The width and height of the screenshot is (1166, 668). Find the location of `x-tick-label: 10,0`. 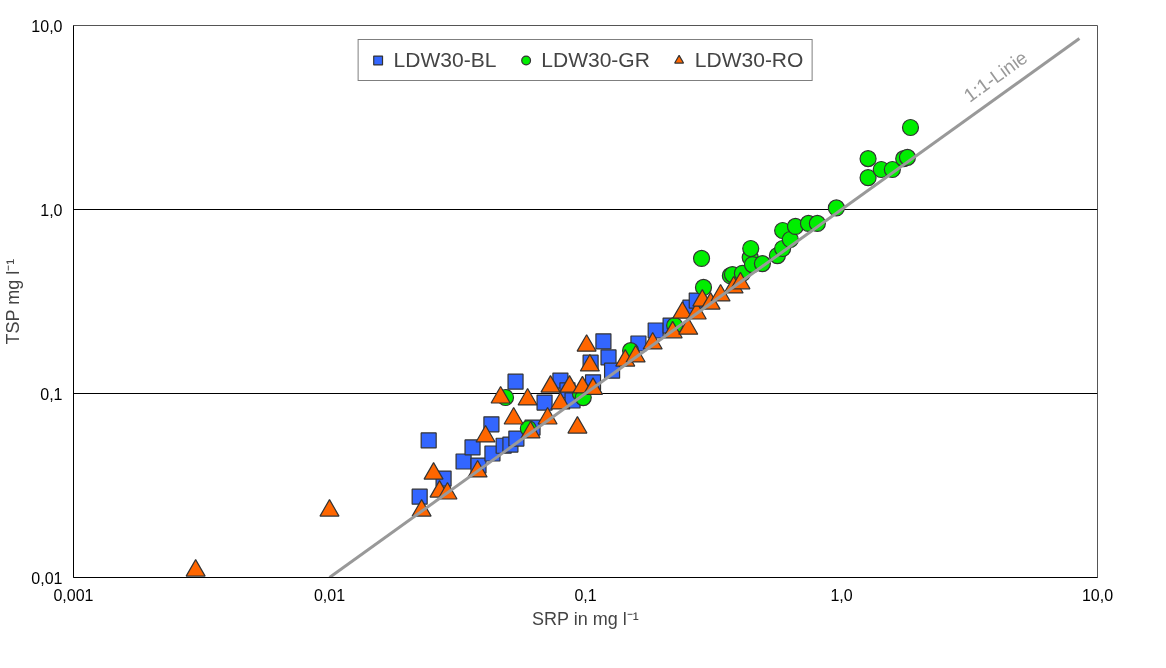

x-tick-label: 10,0 is located at coordinates (1097, 595).